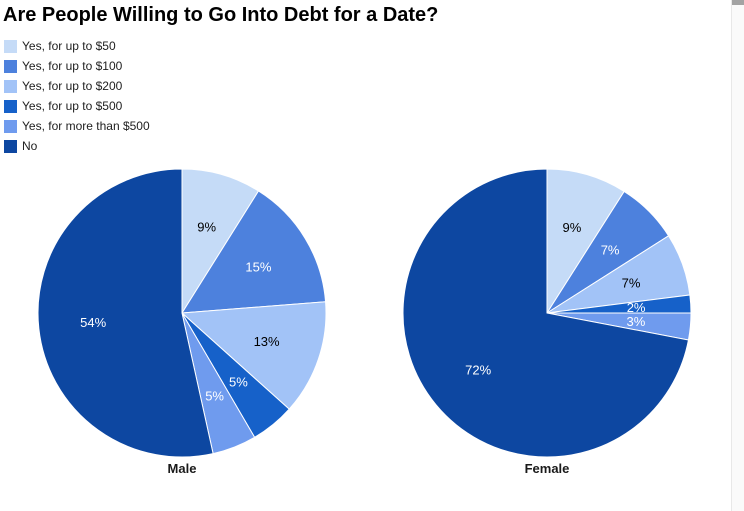 The width and height of the screenshot is (744, 511). I want to click on legend-label-3: Yes, for up to $500, so click(72, 106).